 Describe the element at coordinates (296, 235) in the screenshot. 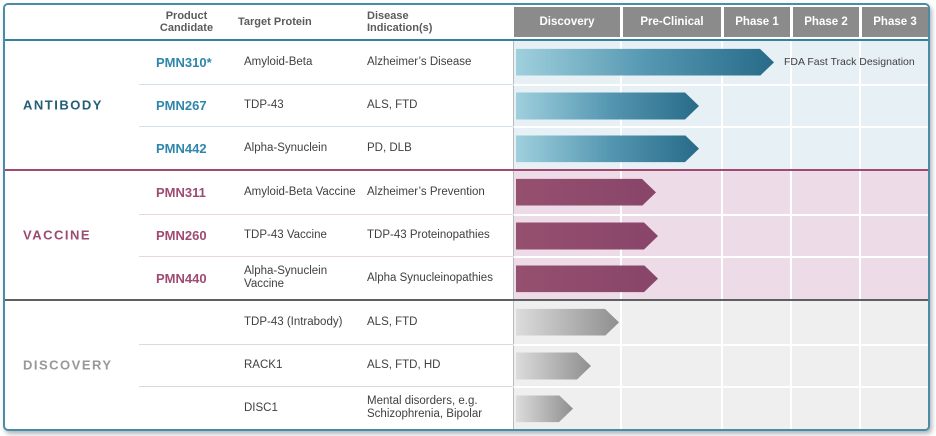

I see `target-protein: TDP-43 Vaccine` at that location.